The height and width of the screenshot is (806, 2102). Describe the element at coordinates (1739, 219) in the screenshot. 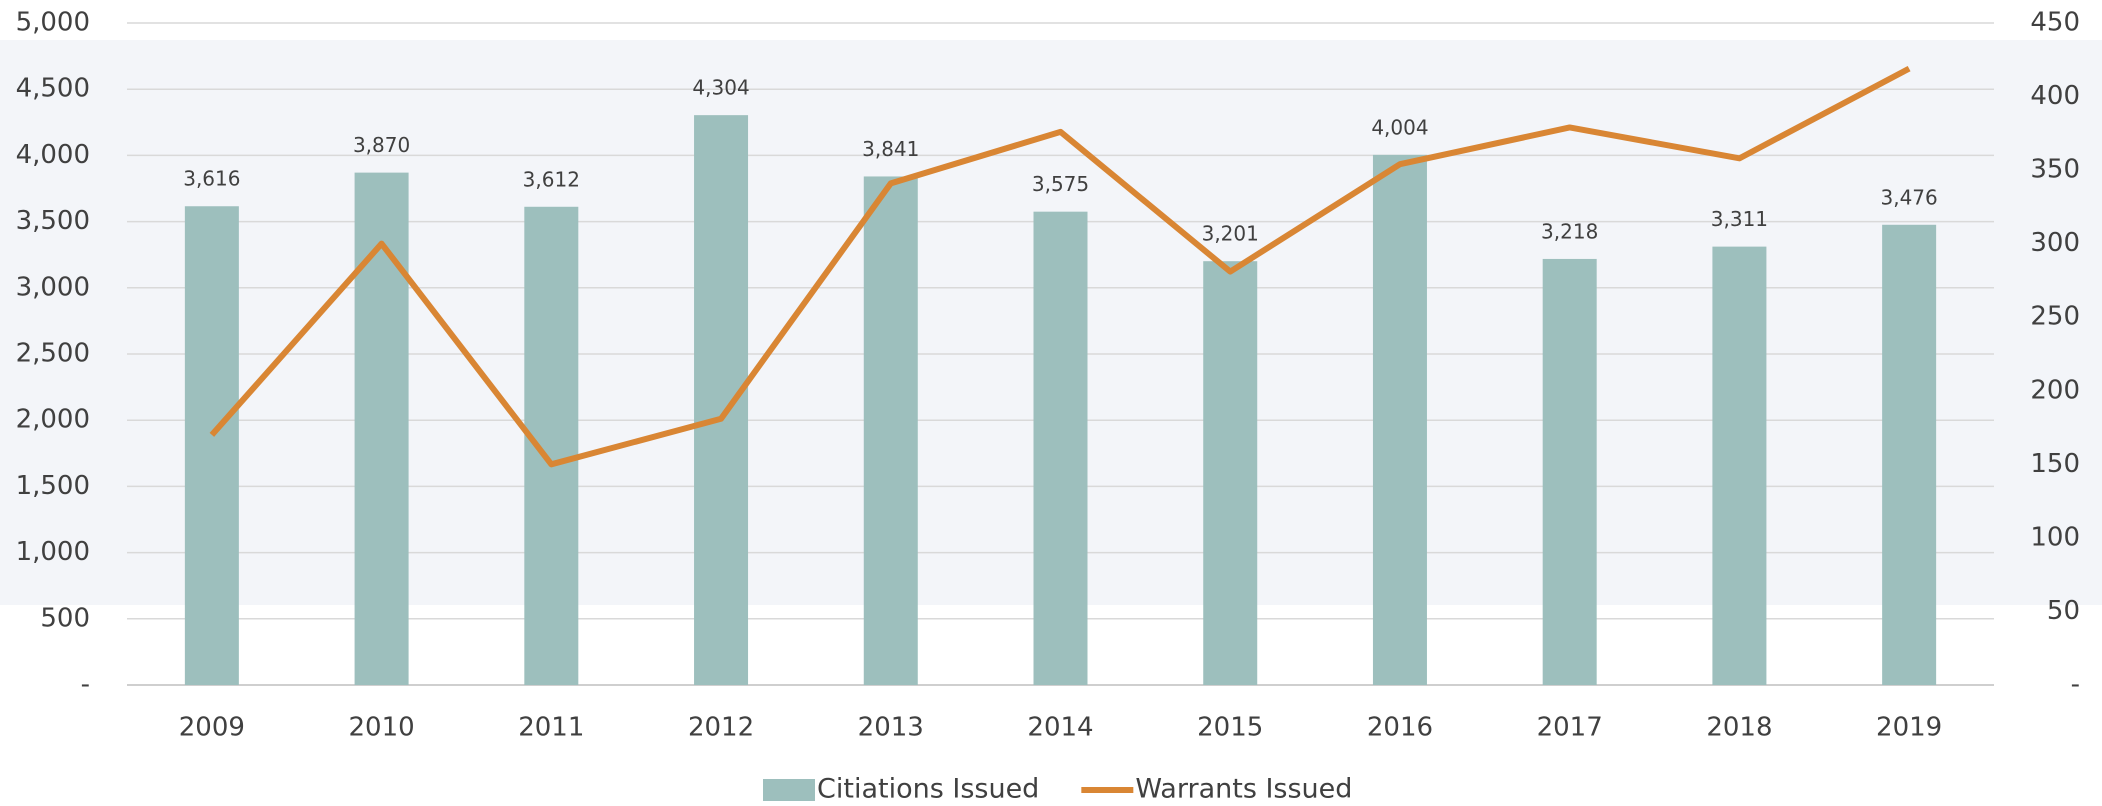

I see `data-label: 3,311` at that location.